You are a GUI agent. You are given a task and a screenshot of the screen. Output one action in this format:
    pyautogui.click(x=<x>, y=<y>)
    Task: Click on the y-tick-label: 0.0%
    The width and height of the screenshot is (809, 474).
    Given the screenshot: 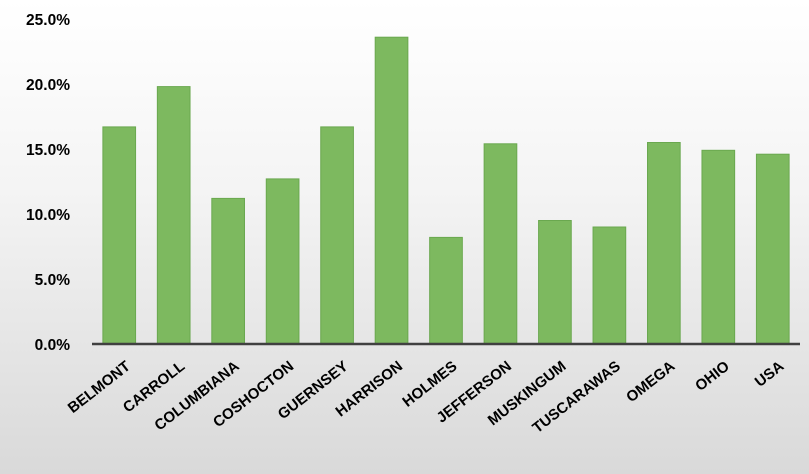 What is the action you would take?
    pyautogui.click(x=53, y=345)
    